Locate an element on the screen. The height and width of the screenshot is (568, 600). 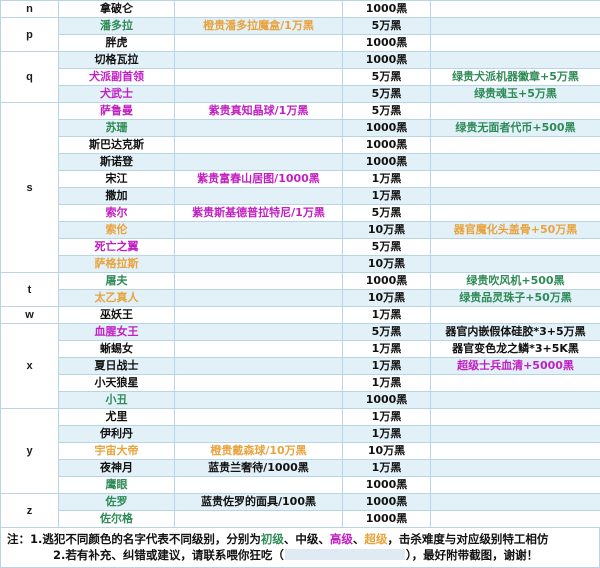
extra-reward-cell: 绿贵无面者代币+500黑 is located at coordinates (515, 128).